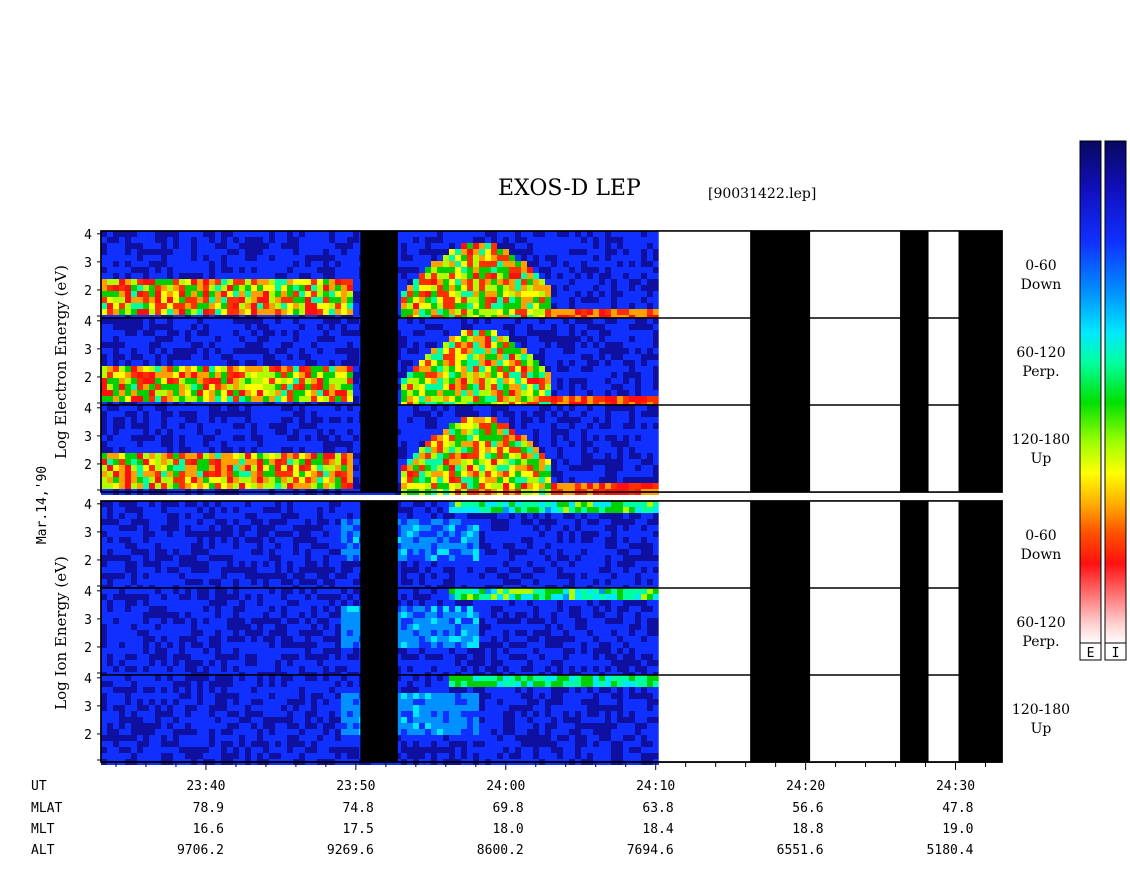 The width and height of the screenshot is (1130, 875). I want to click on x-tick-label-mlt: 19.0, so click(957, 829).